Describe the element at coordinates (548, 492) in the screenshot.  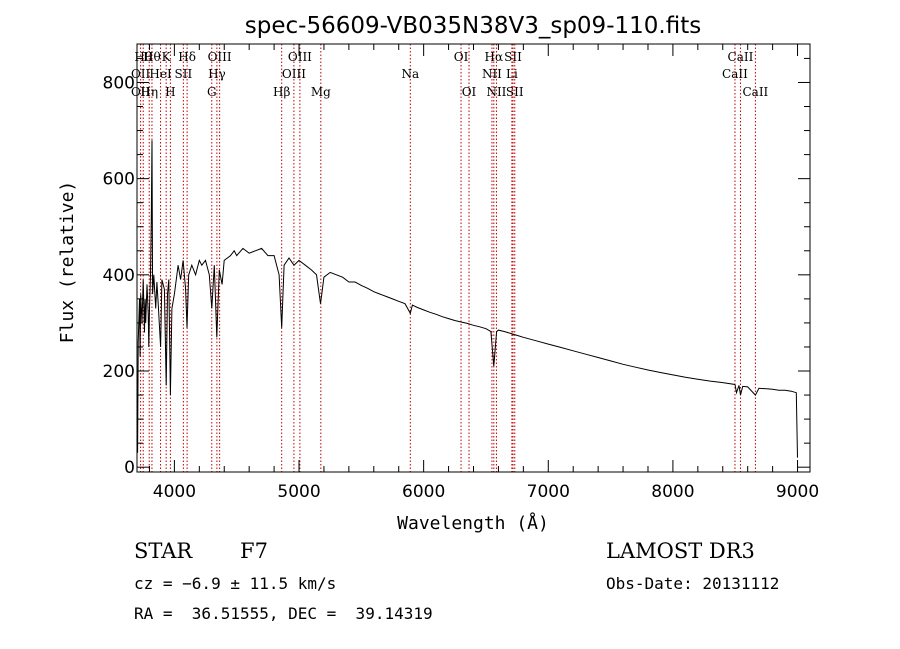
I see `x-tick-label: 7000` at that location.